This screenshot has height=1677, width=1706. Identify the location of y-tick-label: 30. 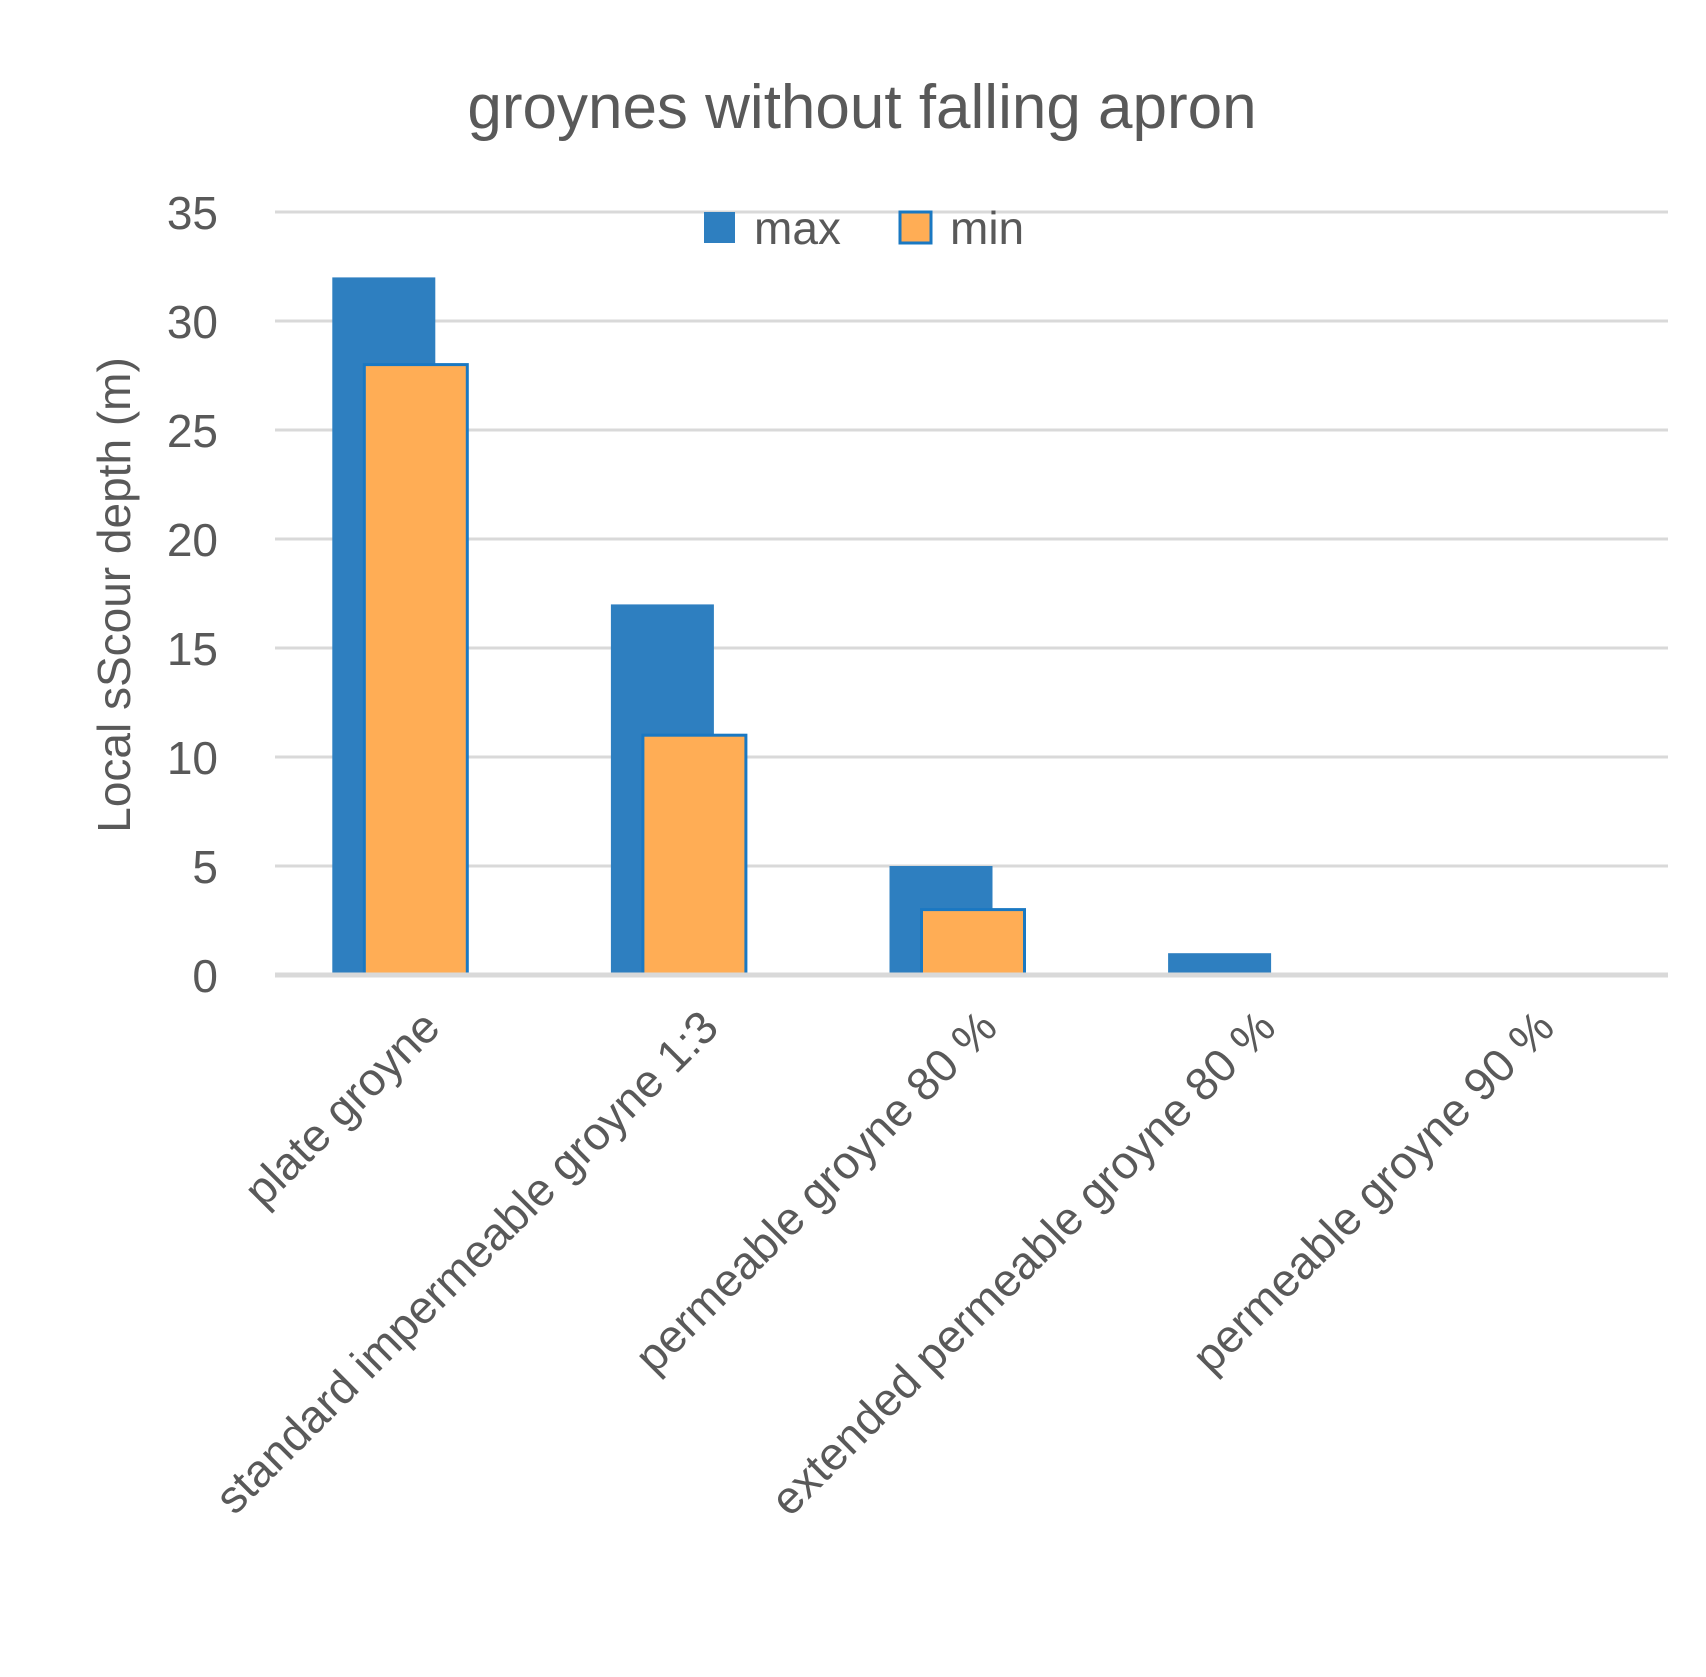
(192, 322).